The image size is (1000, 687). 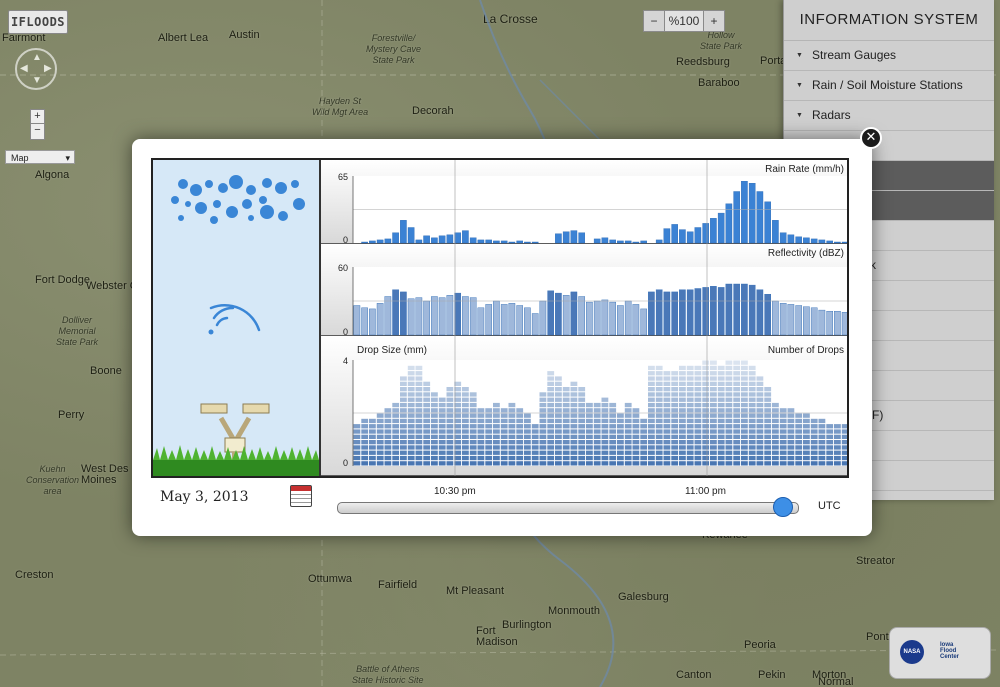 What do you see at coordinates (77, 331) in the screenshot?
I see `map-place-label: Dolliver Memorial State Park` at bounding box center [77, 331].